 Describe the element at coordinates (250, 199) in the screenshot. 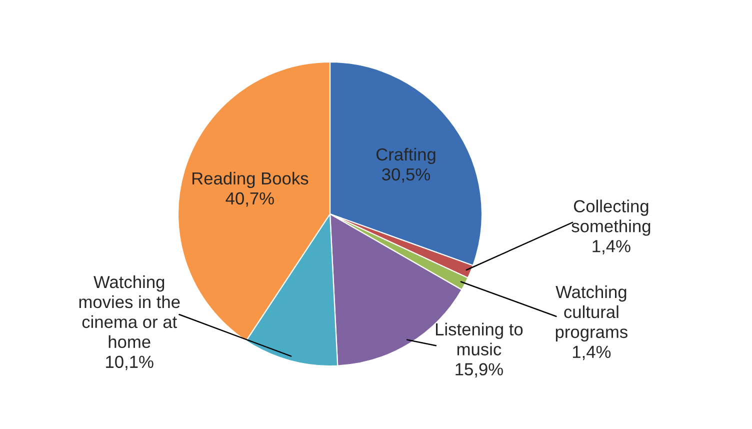

I see `data-label: 40,7%` at that location.